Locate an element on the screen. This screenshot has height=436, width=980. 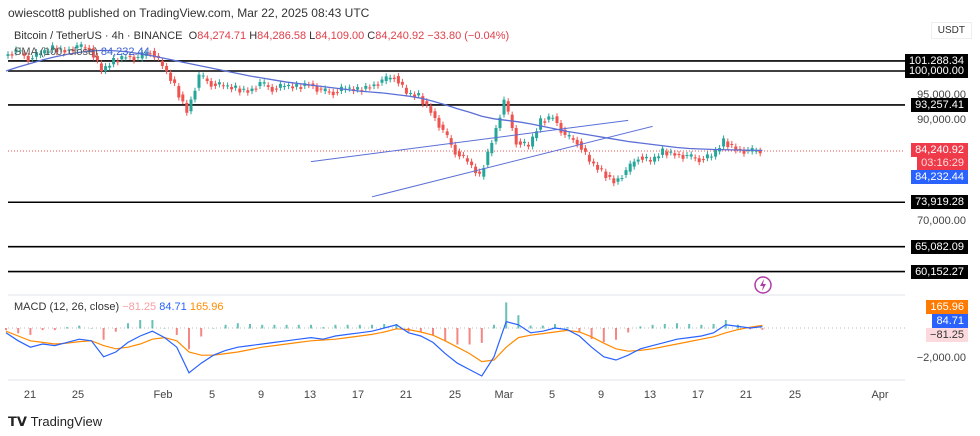
lightning-icon is located at coordinates (763, 285).